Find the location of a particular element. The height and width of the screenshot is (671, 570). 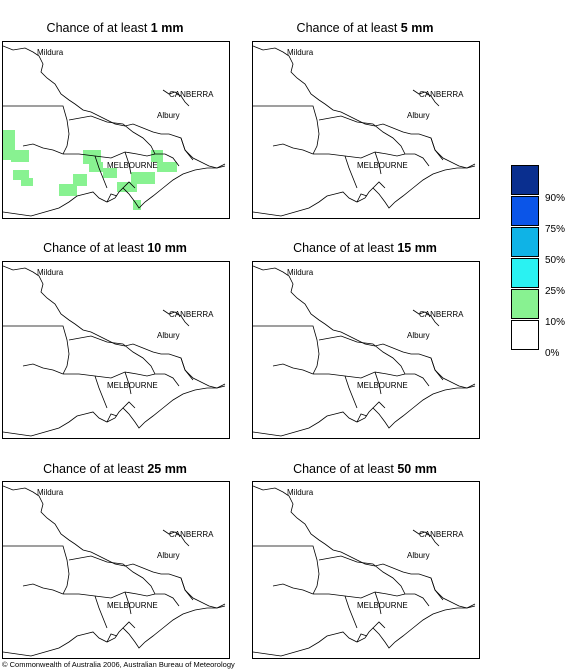

map-1mm: Mildura CANBERRA Albury MELBOURNE is located at coordinates (116, 130).